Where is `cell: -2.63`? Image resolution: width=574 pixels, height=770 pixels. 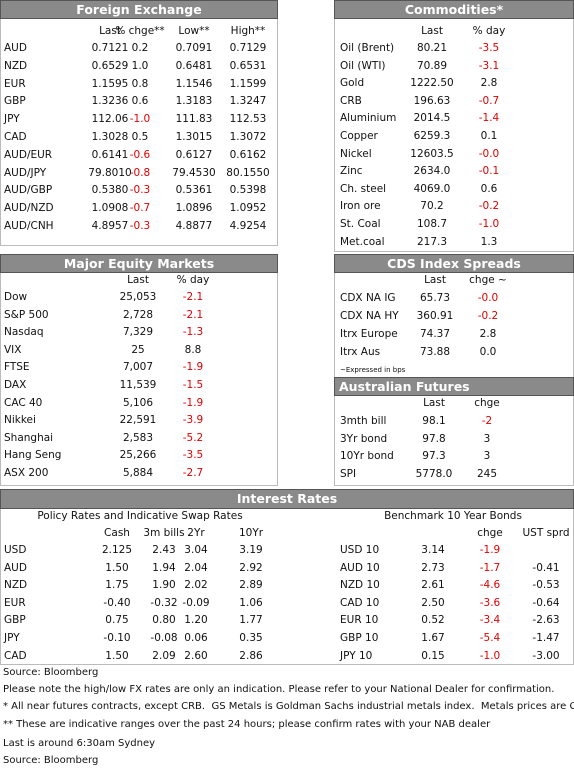 cell: -2.63 is located at coordinates (546, 620).